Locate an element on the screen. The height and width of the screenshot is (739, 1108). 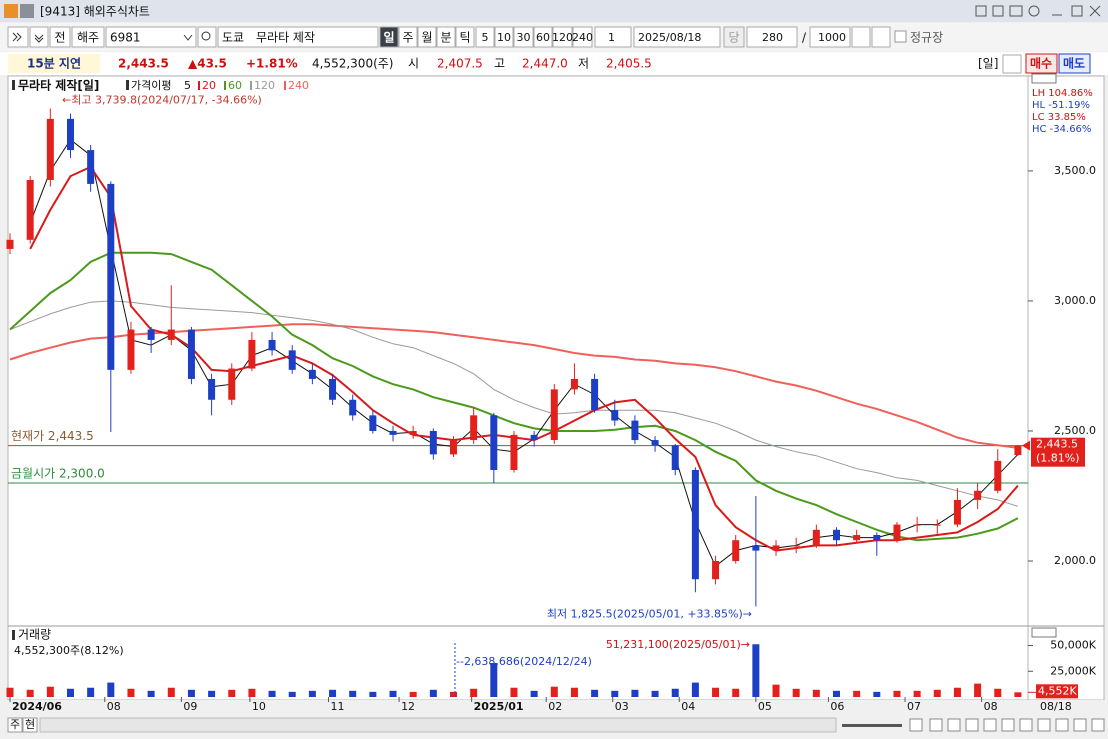
unit: 1 is located at coordinates (611, 37).